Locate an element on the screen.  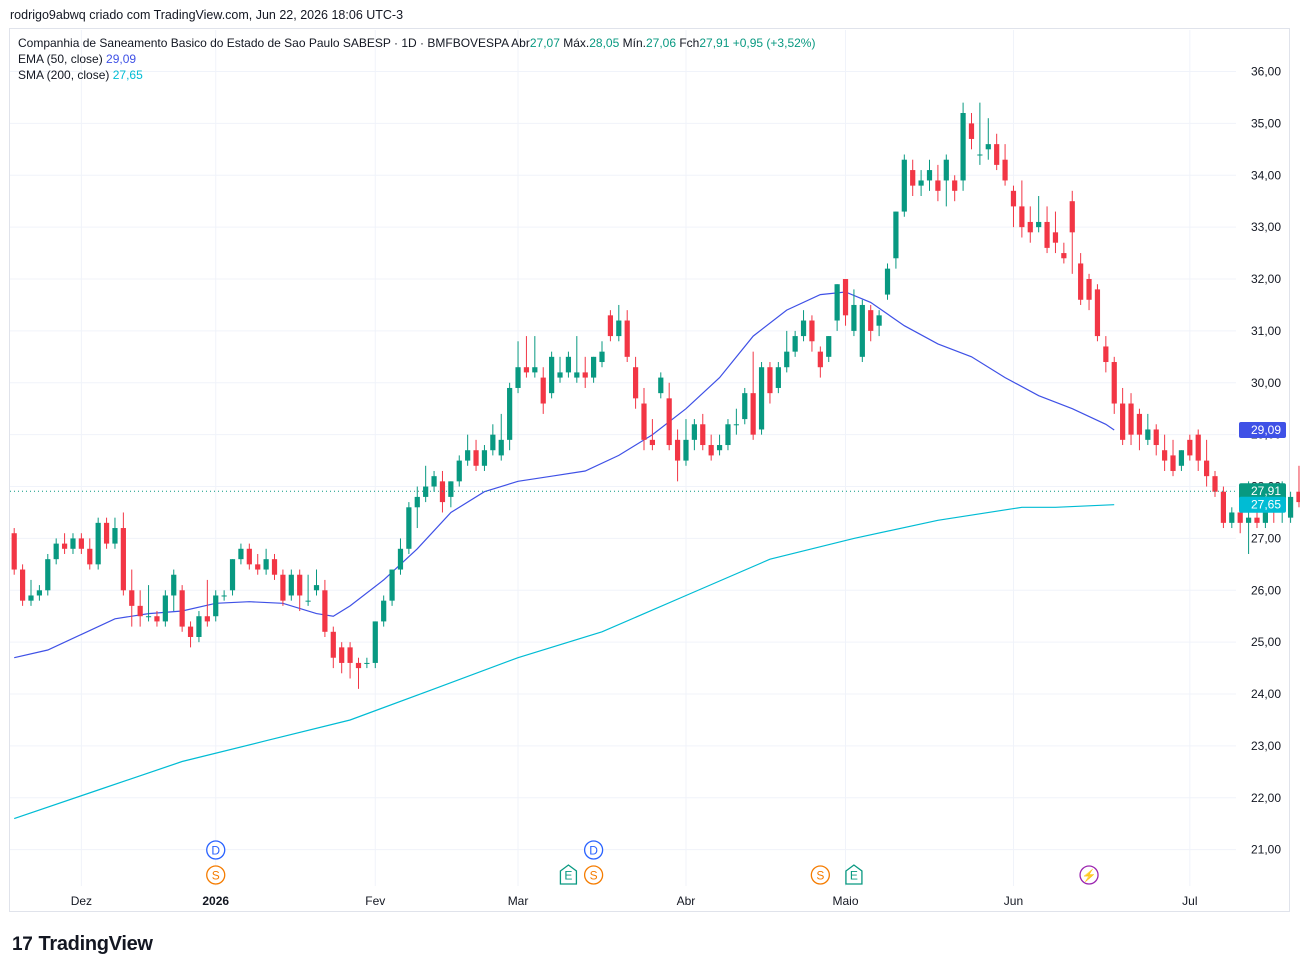
x-tick-label: Jun is located at coordinates (1013, 901).